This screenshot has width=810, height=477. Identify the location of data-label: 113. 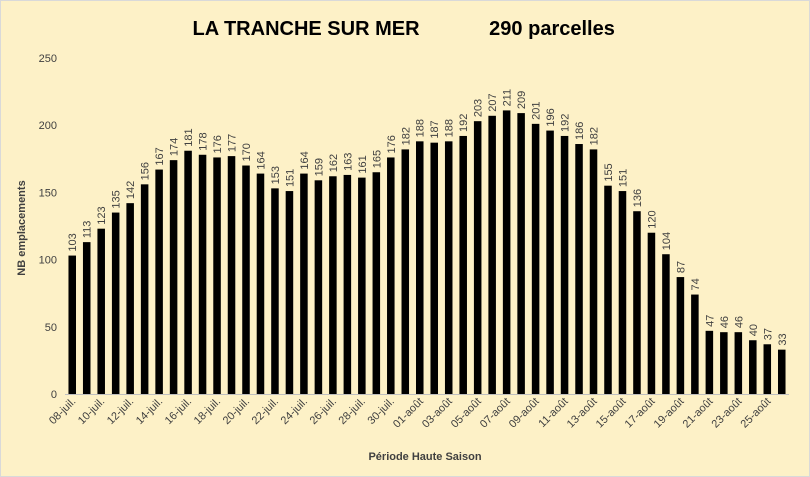
(88, 230).